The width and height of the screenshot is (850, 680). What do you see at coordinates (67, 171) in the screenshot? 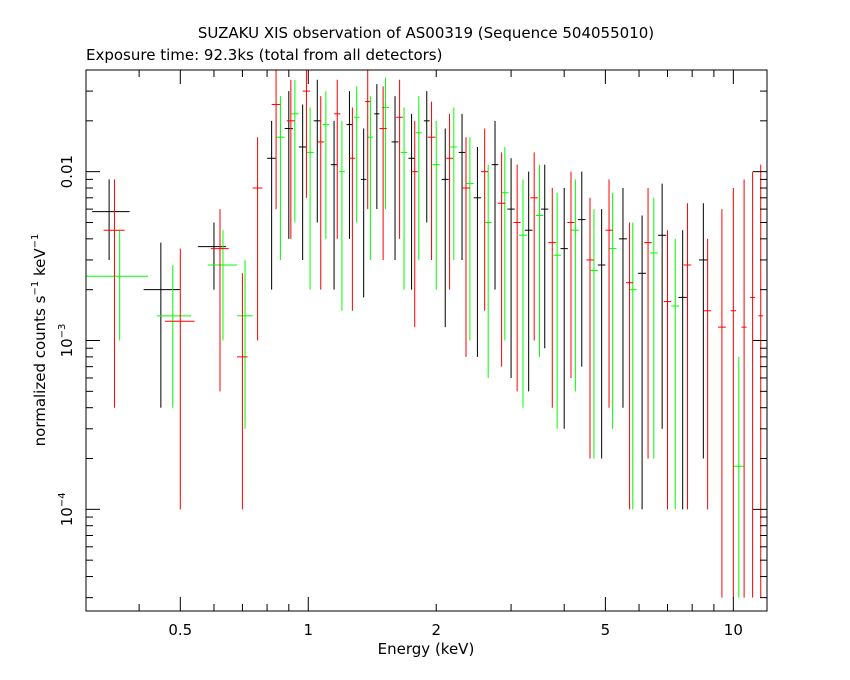
I see `y-tick-label: 0.01` at bounding box center [67, 171].